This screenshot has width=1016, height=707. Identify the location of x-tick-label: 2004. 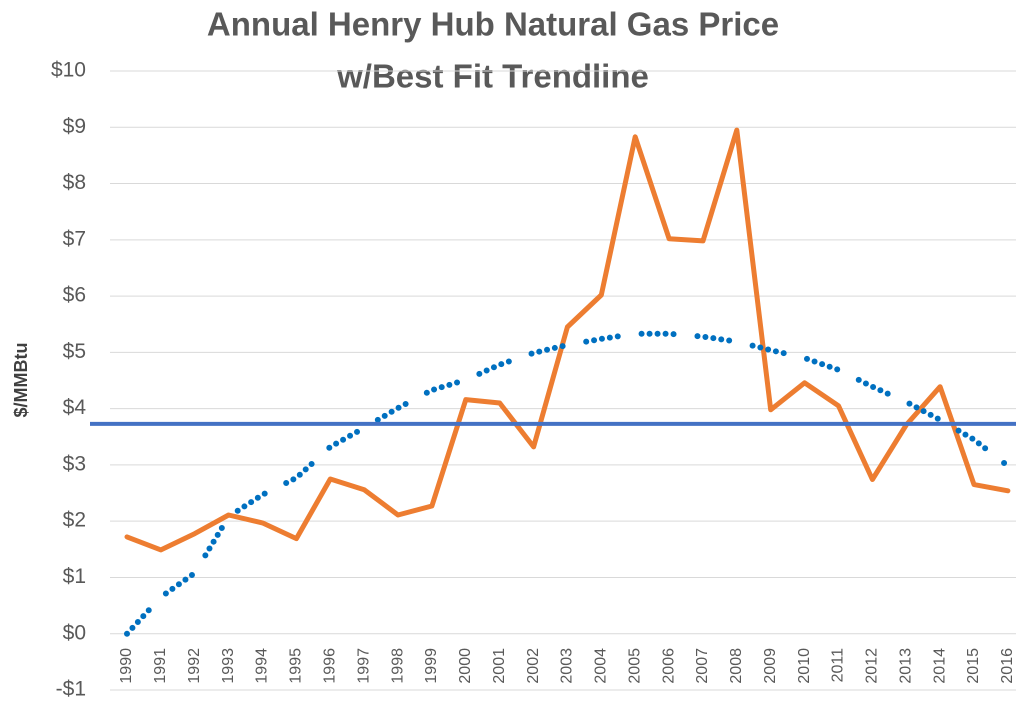
(601, 666).